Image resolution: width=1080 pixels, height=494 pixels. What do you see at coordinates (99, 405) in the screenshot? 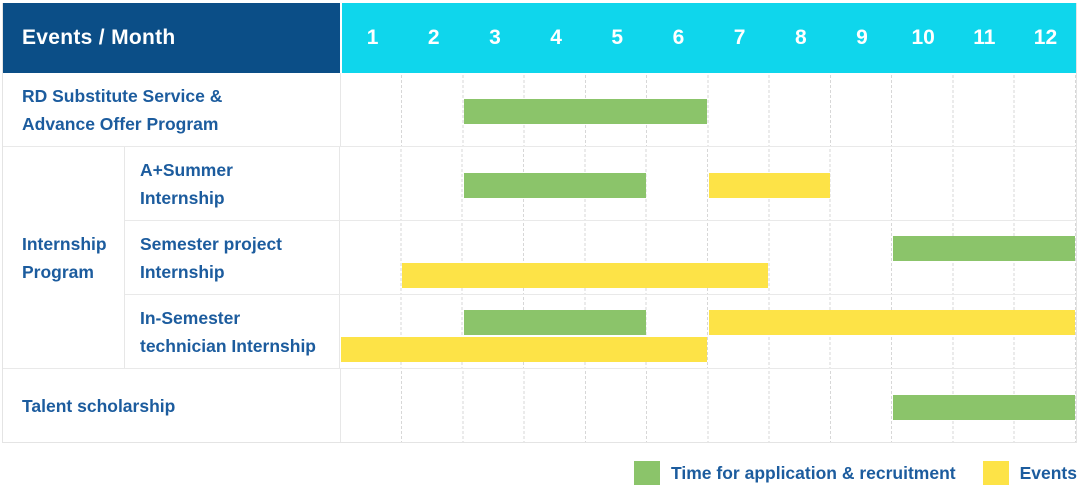
I see `talent-scholarship-label-line-1: Talent scholarship` at bounding box center [99, 405].